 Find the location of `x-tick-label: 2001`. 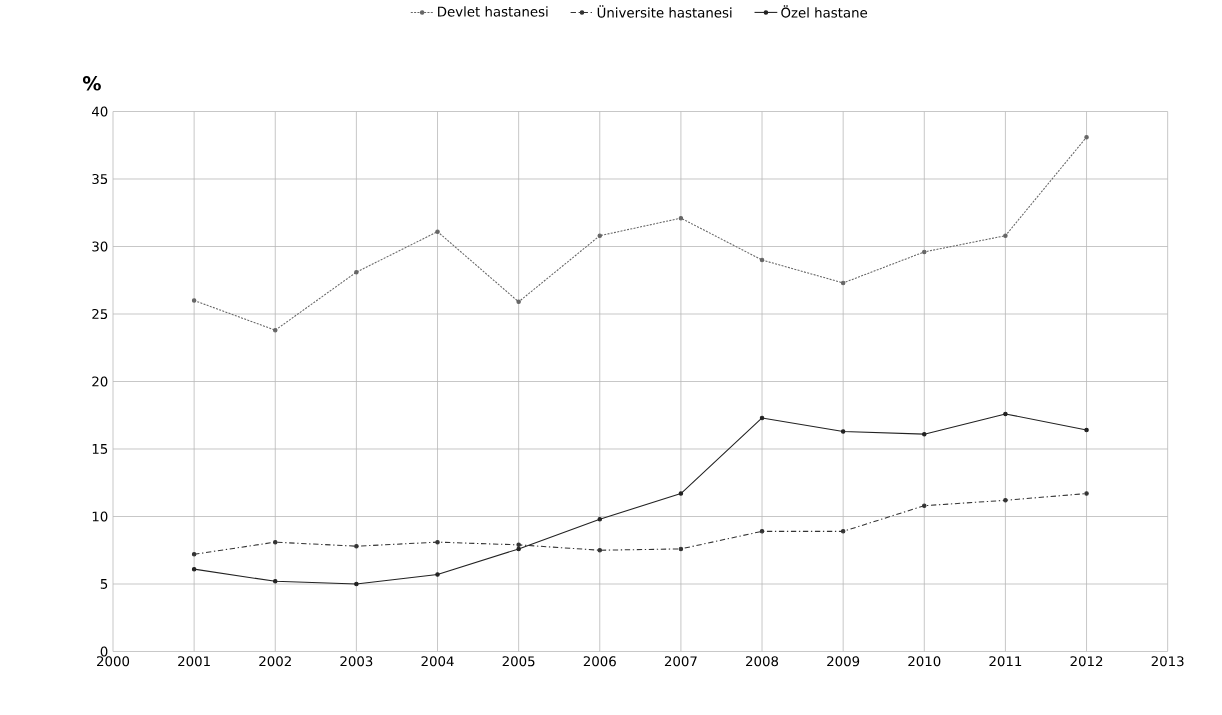

x-tick-label: 2001 is located at coordinates (194, 661).